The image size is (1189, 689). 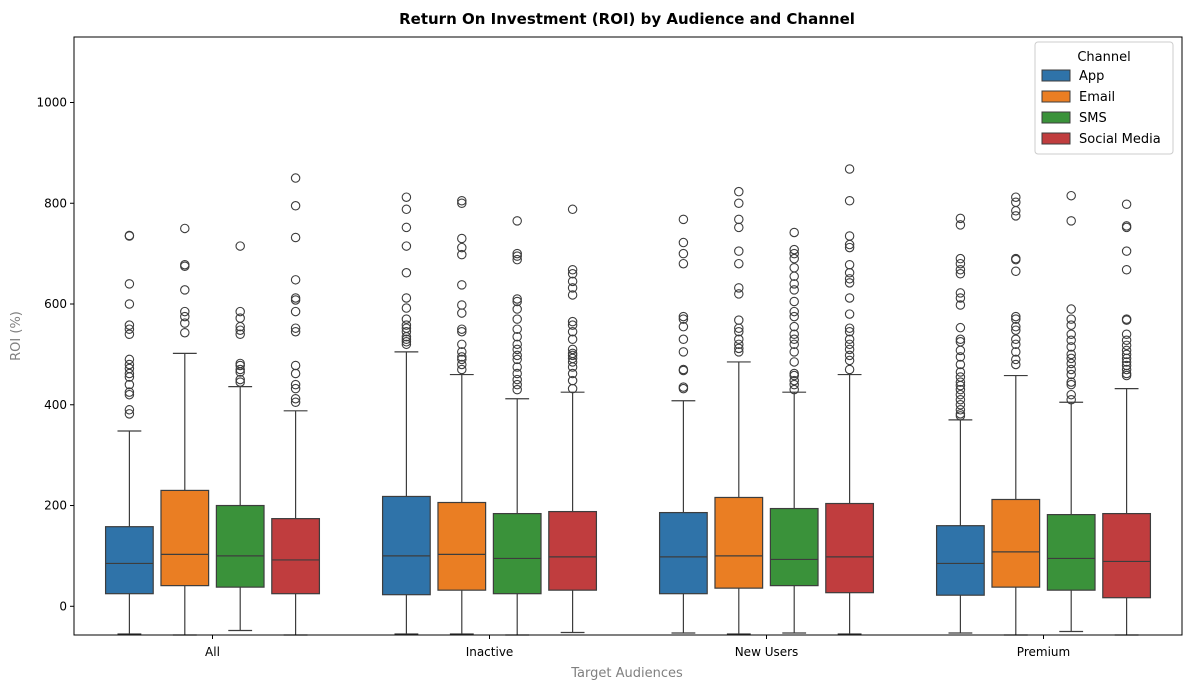 What do you see at coordinates (1056, 75) in the screenshot?
I see `legend-swatch` at bounding box center [1056, 75].